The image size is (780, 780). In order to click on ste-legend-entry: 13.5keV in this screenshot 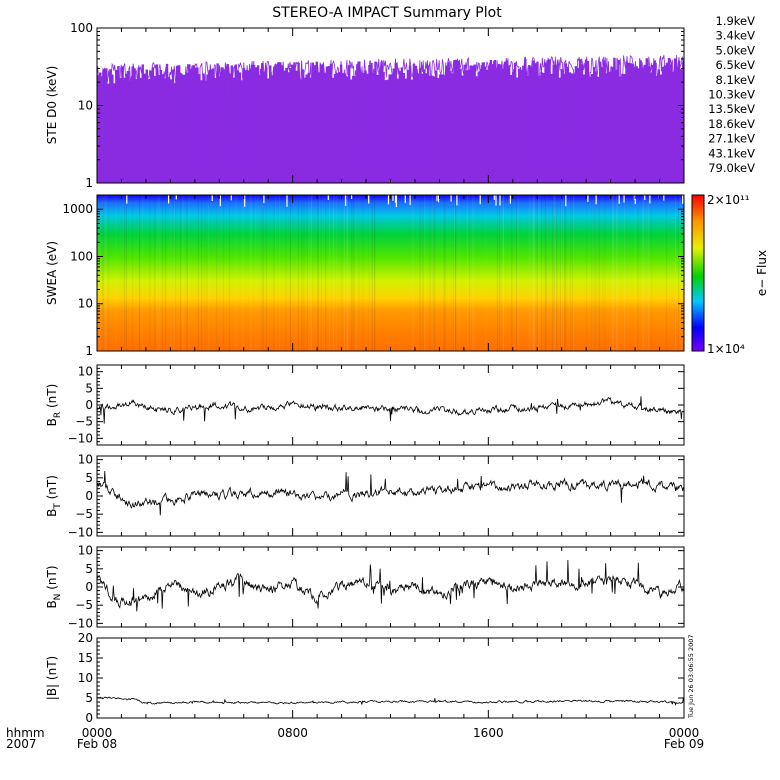, I will do `click(731, 109)`.